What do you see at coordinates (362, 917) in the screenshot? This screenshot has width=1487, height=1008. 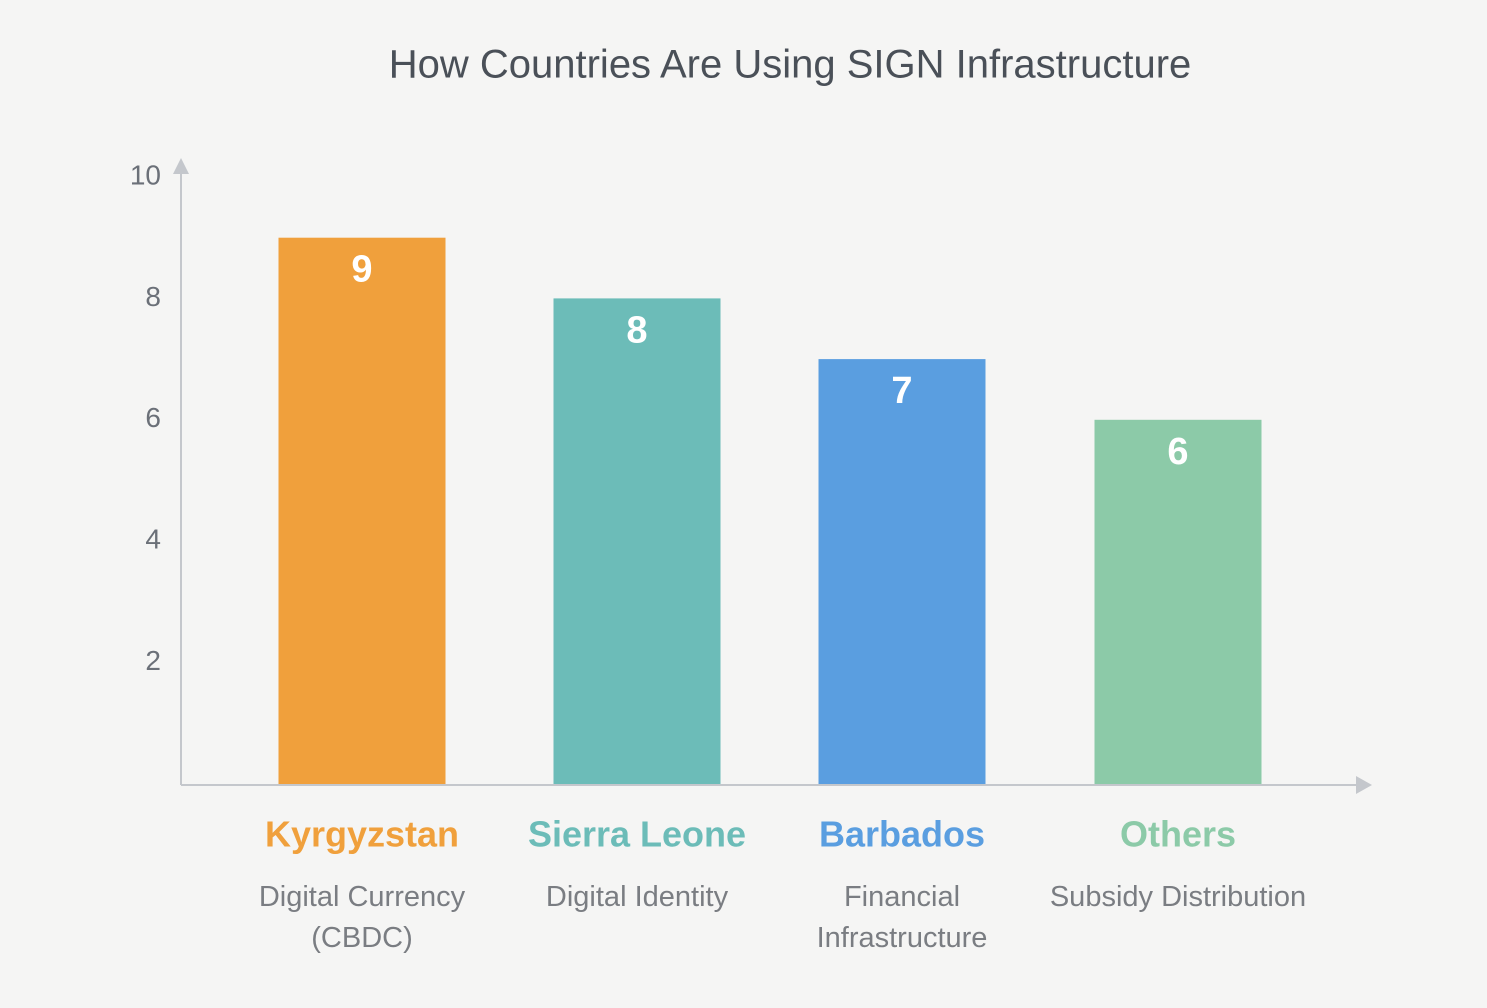 I see `category-description: Digital Currency (CBDC)` at bounding box center [362, 917].